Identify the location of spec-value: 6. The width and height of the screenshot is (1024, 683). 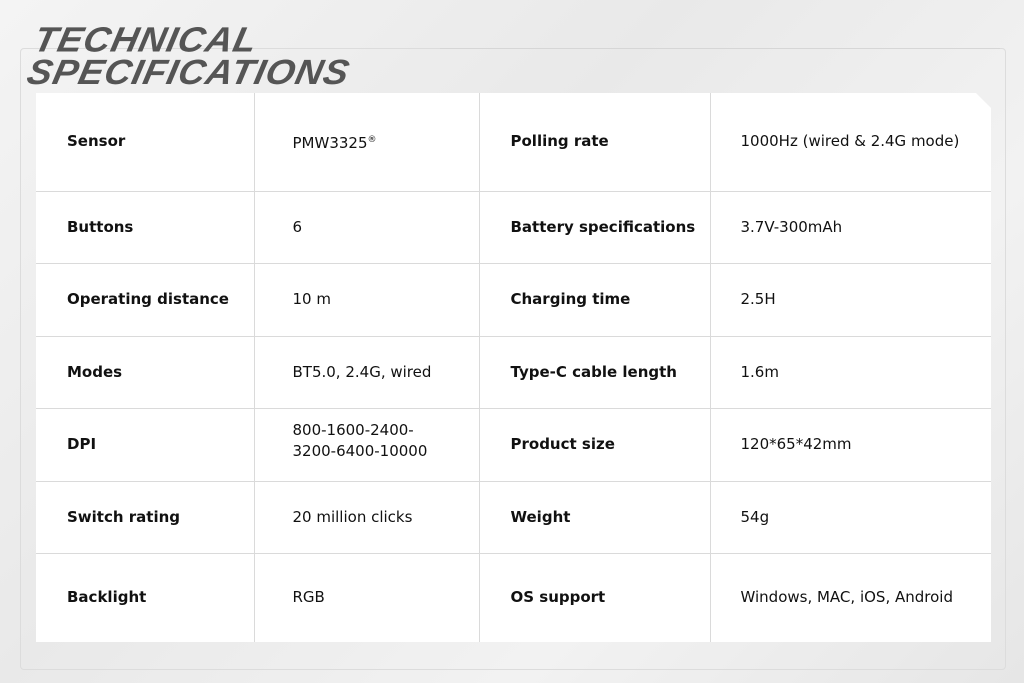
(297, 226).